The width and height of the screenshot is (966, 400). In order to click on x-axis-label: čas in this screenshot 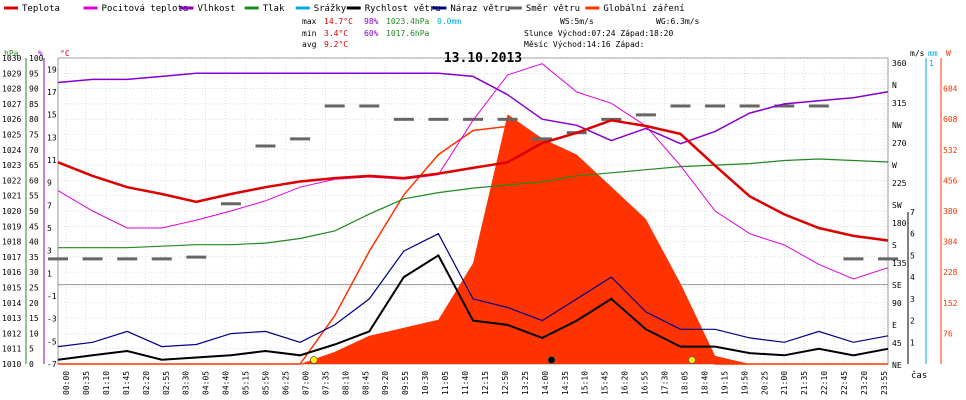, I will do `click(919, 375)`.